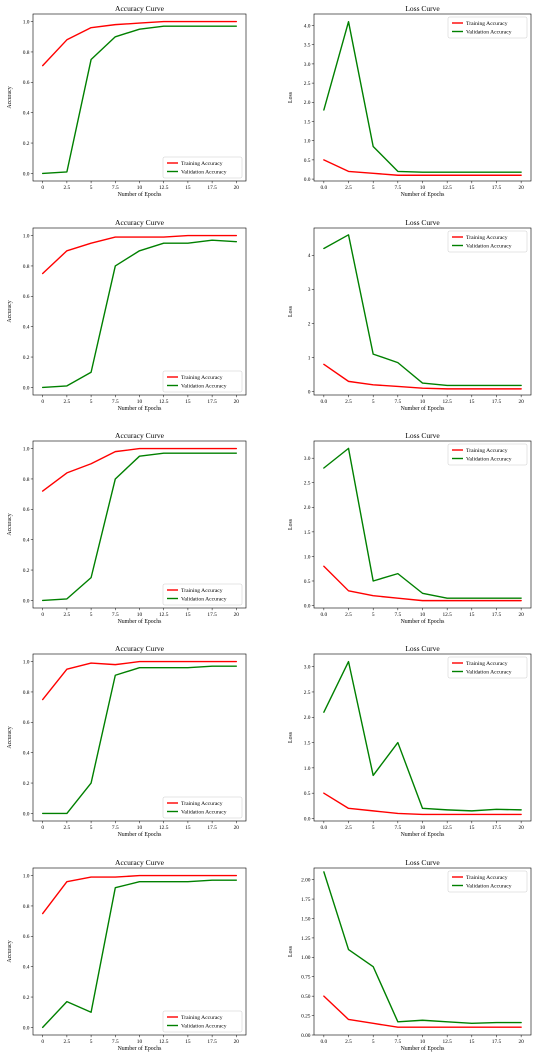 The height and width of the screenshot is (1058, 544). I want to click on y-tick-label: 2, so click(309, 324).